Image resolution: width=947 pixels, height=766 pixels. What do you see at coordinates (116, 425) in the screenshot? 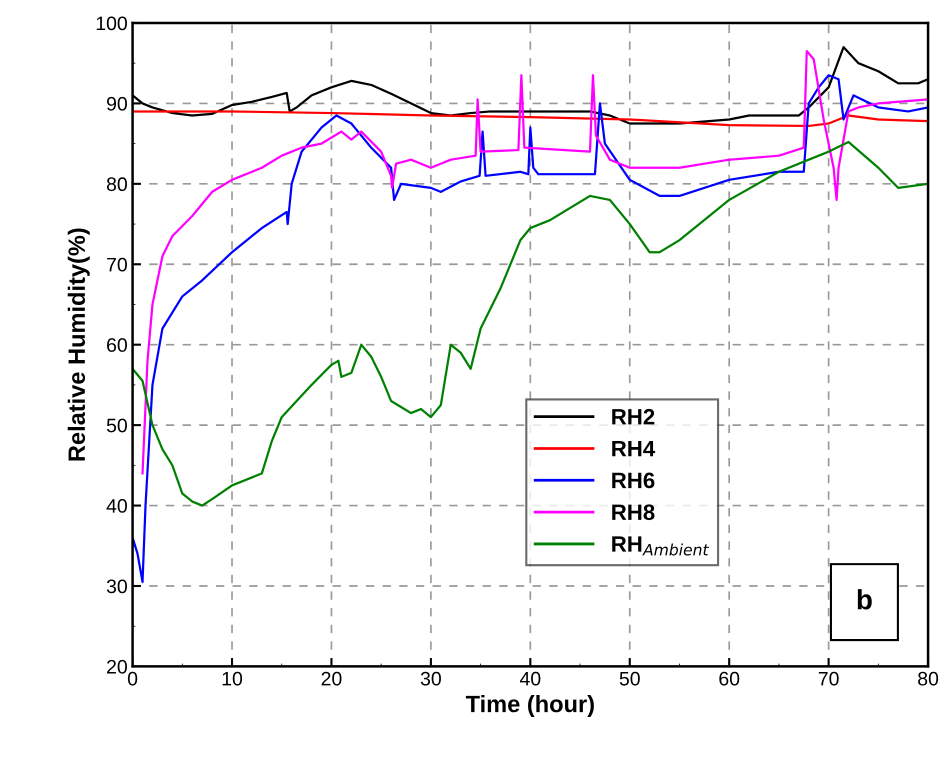
I see `y-tick-label: 50` at bounding box center [116, 425].